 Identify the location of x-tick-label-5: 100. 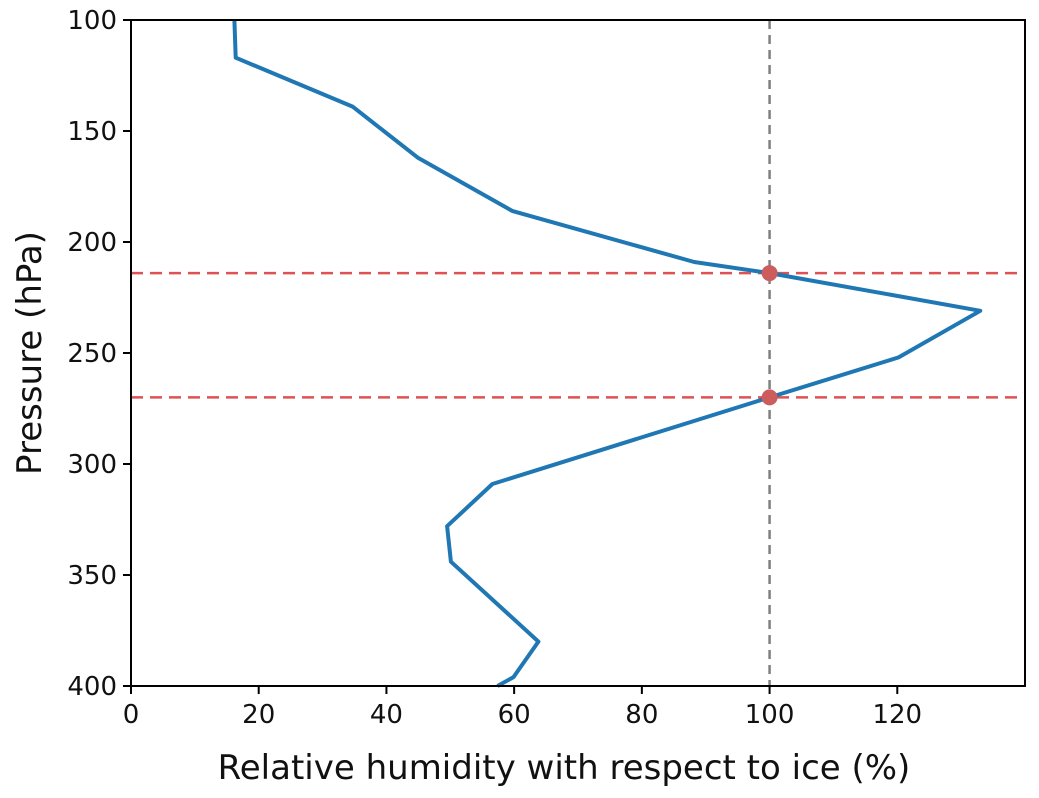
(770, 715).